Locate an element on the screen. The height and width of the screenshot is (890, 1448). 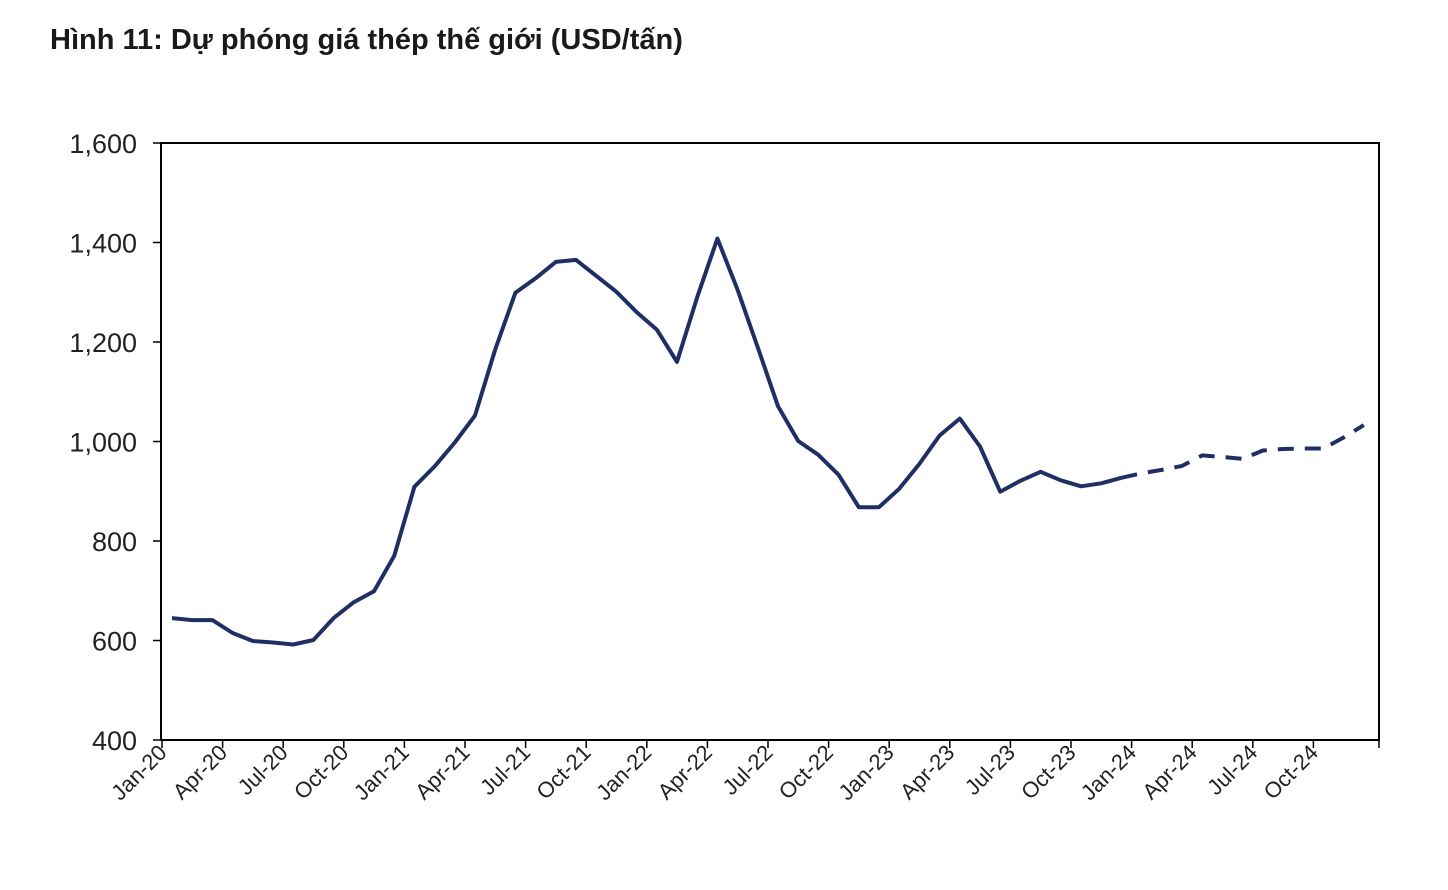
x-tick-label: Apr-24 is located at coordinates (1169, 772).